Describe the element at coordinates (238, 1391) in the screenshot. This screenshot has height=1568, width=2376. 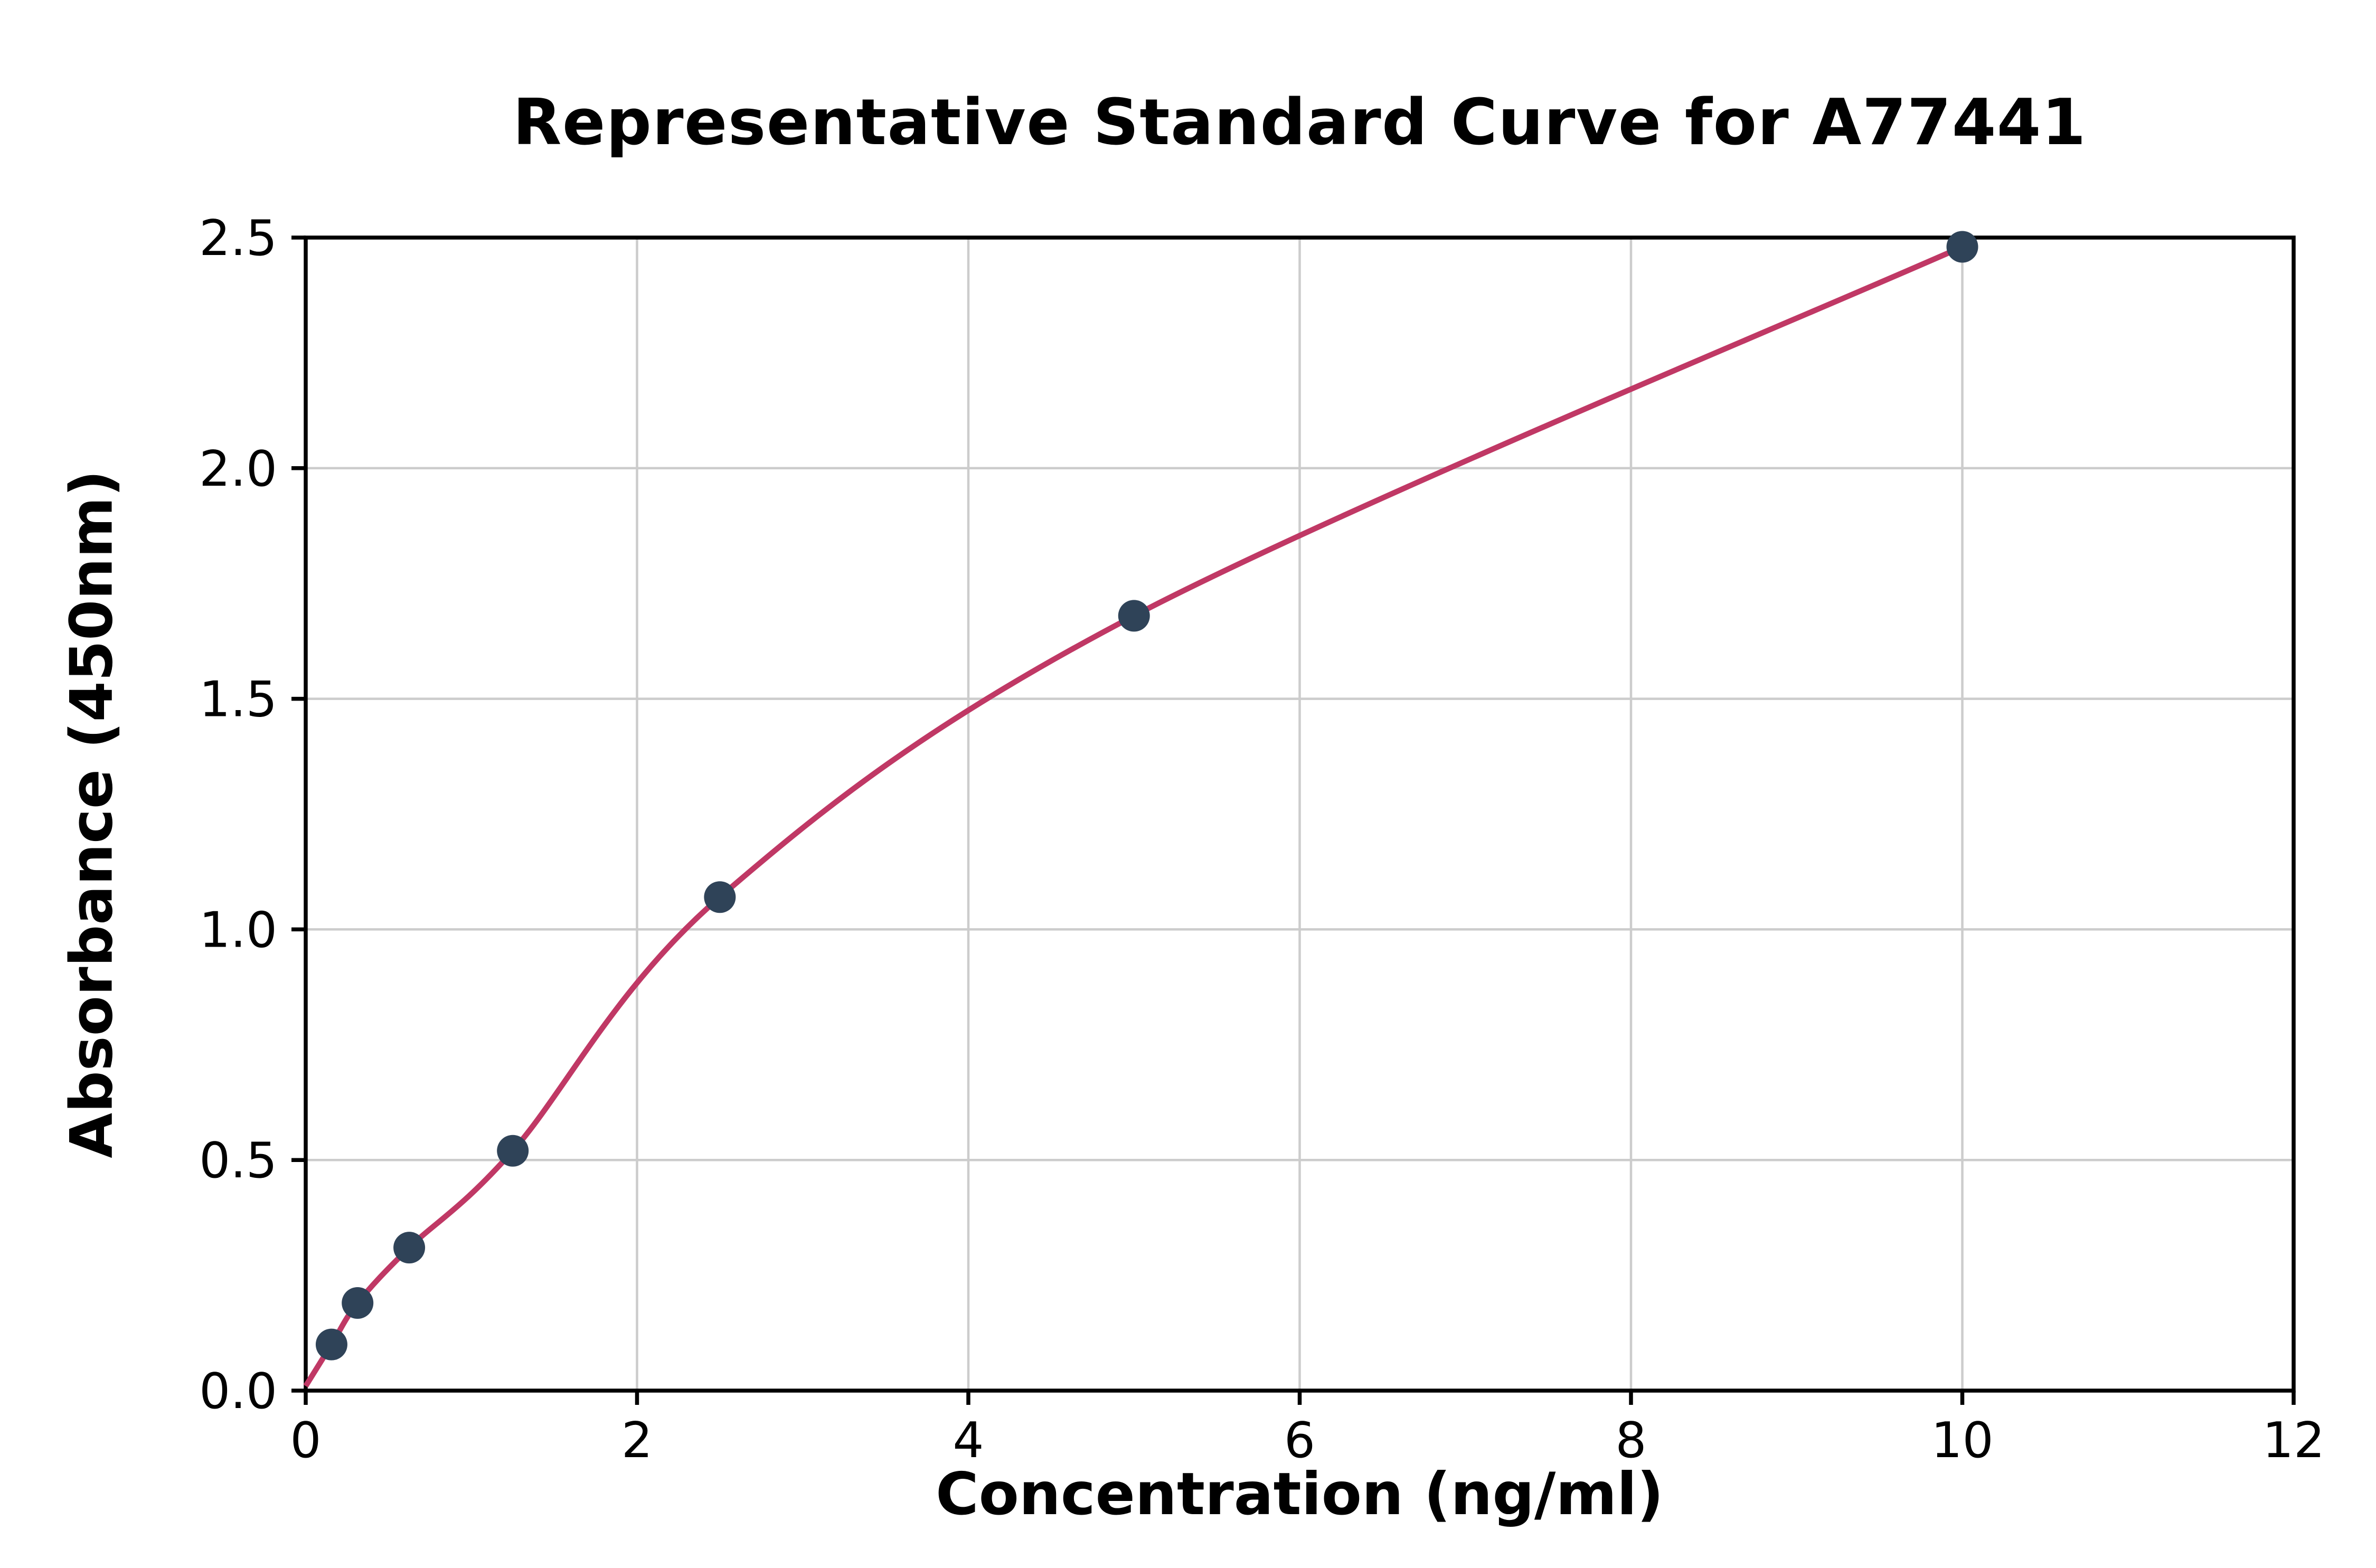
I see `y-tick-label: 0.0` at that location.